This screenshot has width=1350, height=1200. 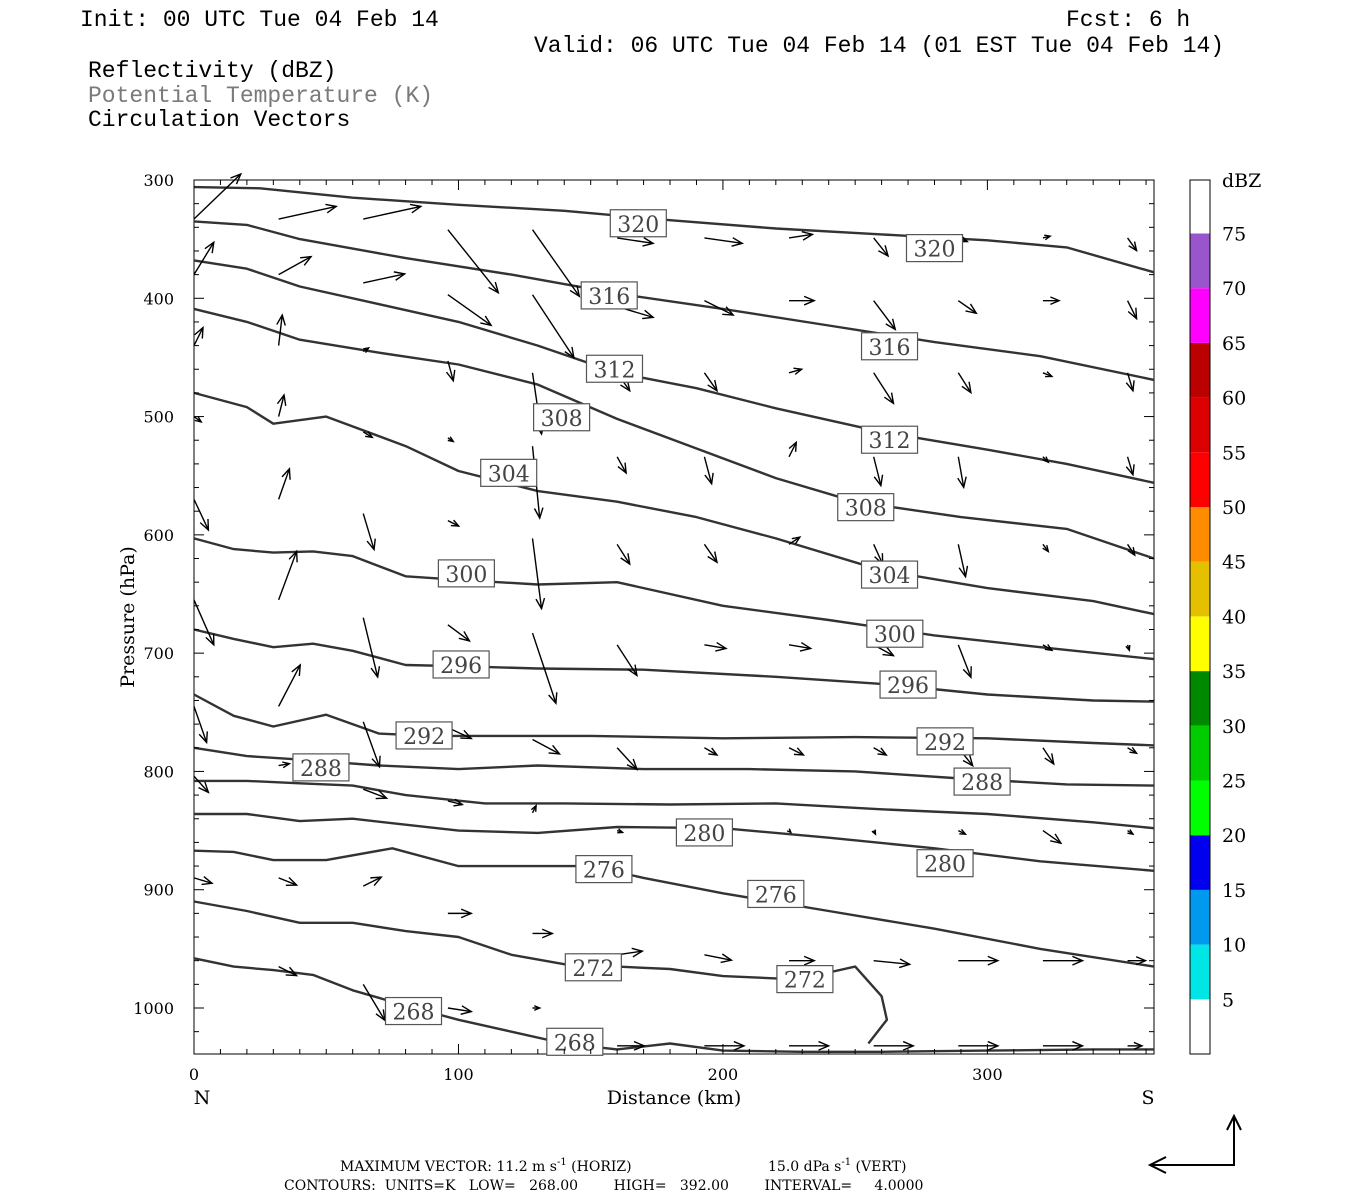 What do you see at coordinates (1234, 399) in the screenshot?
I see `colorbar-label: 60` at bounding box center [1234, 399].